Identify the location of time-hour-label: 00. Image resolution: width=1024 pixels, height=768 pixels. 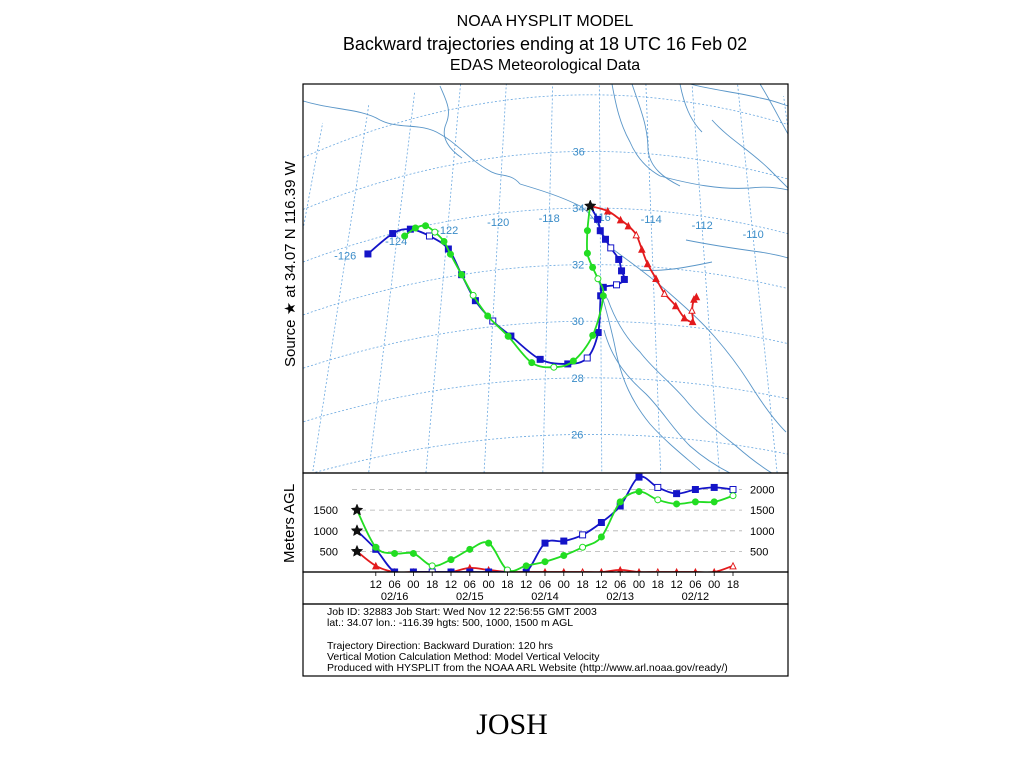
(714, 585).